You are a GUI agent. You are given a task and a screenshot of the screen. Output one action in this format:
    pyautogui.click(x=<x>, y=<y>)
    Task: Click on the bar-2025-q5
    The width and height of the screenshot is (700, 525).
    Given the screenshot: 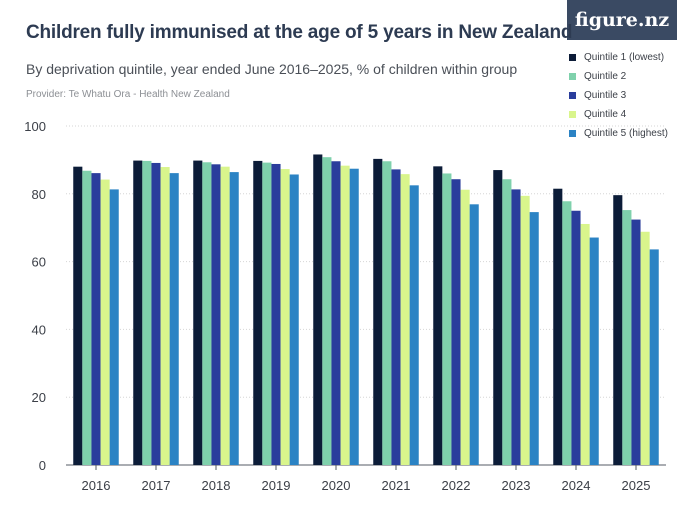 What is the action you would take?
    pyautogui.click(x=654, y=357)
    